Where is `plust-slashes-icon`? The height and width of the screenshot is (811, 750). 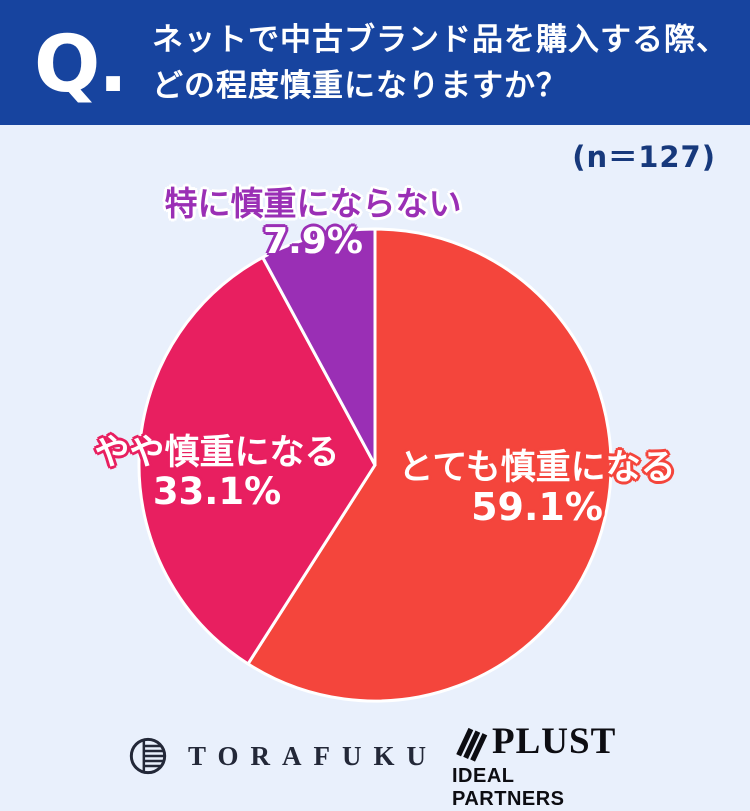 plust-slashes-icon is located at coordinates (472, 744).